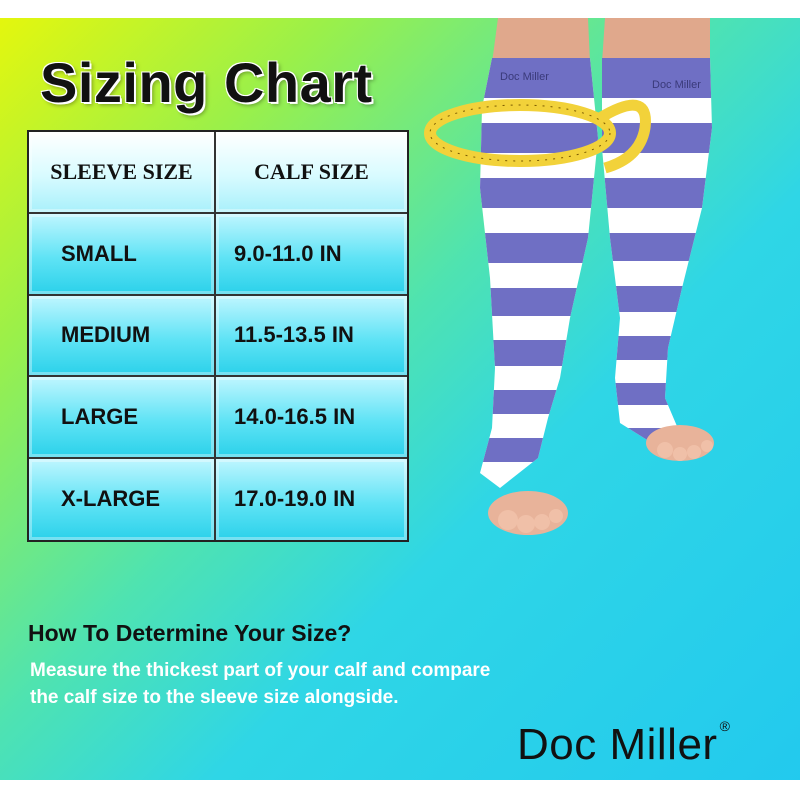 The image size is (800, 800). Describe the element at coordinates (311, 255) in the screenshot. I see `table-cell-calf: 9.0-11.0 IN` at that location.